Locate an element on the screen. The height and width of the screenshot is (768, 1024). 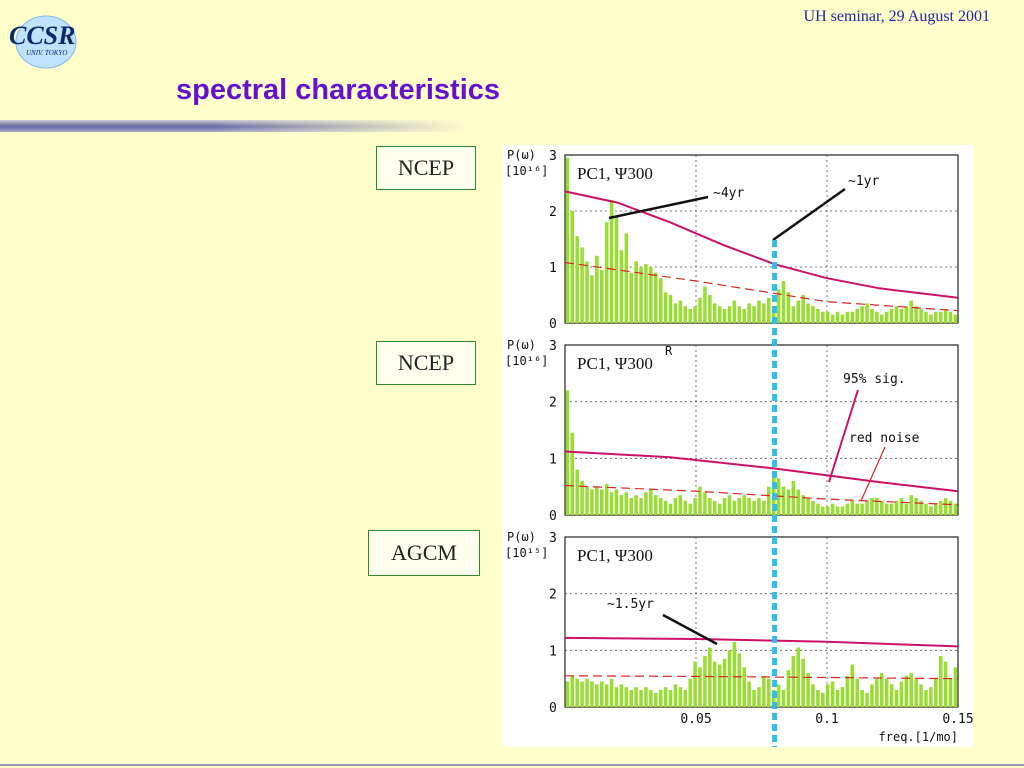
significance-curve is located at coordinates (761, 642).